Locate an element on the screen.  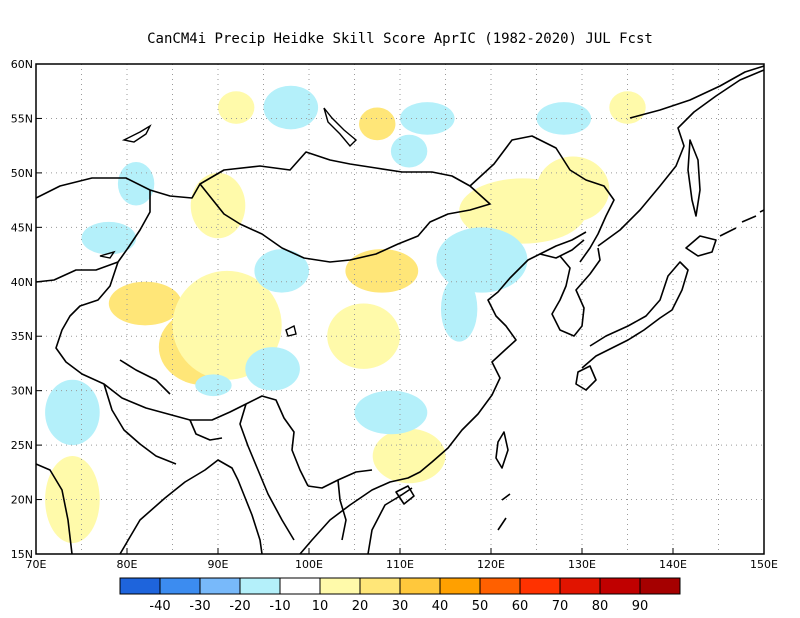
colorbar-label: 60 is located at coordinates (520, 606).